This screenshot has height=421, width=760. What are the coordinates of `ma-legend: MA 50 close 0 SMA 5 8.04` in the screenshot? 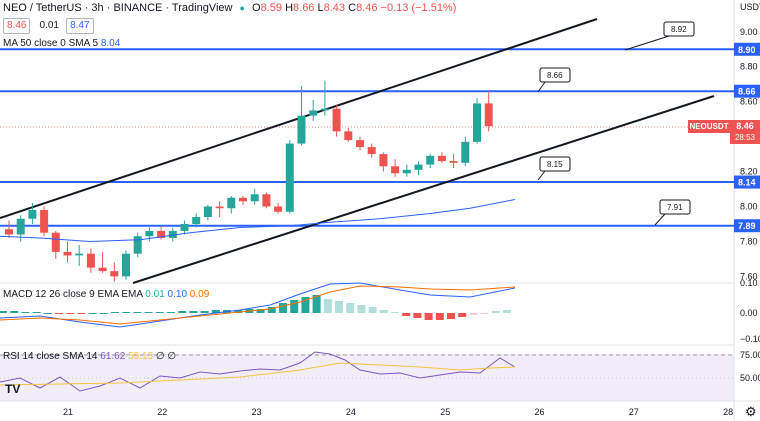 It's located at (61, 43).